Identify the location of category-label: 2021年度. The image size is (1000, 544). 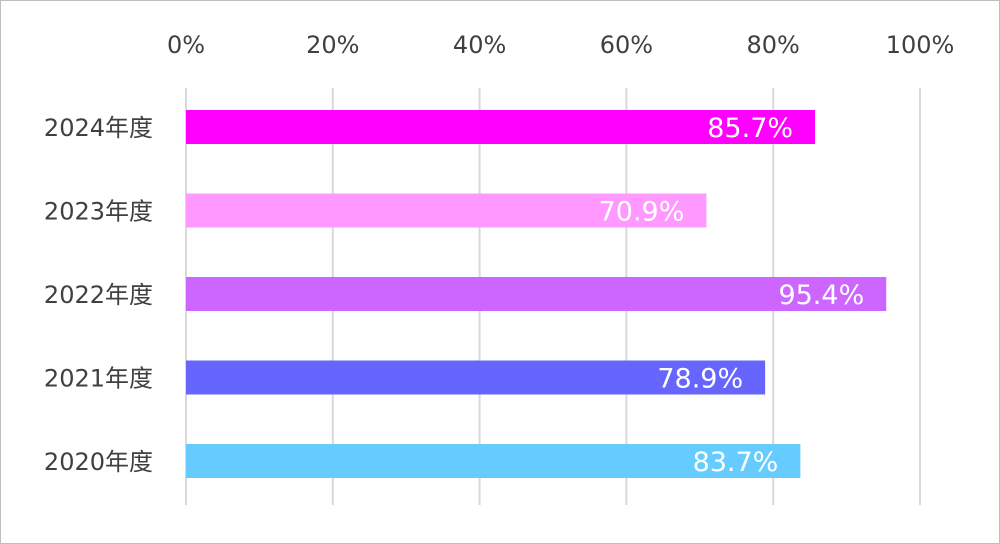
(98, 379).